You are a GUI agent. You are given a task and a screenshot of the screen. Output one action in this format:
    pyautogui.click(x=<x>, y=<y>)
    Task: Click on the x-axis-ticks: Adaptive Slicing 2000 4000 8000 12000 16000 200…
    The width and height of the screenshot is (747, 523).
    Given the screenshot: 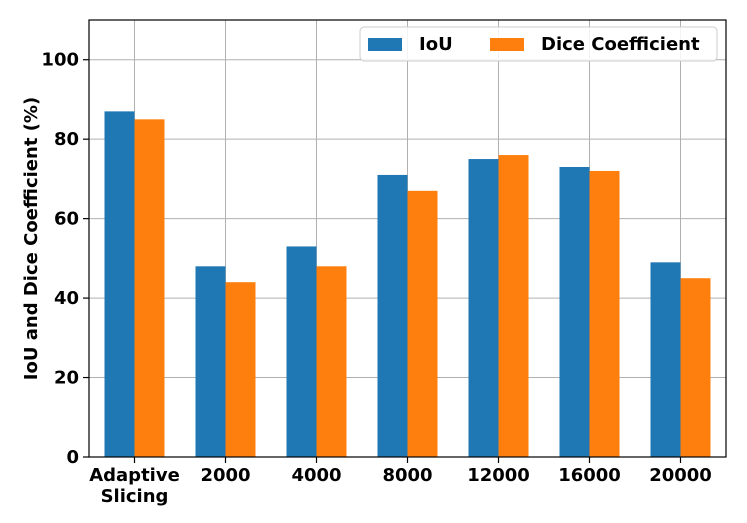 What is the action you would take?
    pyautogui.click(x=400, y=482)
    